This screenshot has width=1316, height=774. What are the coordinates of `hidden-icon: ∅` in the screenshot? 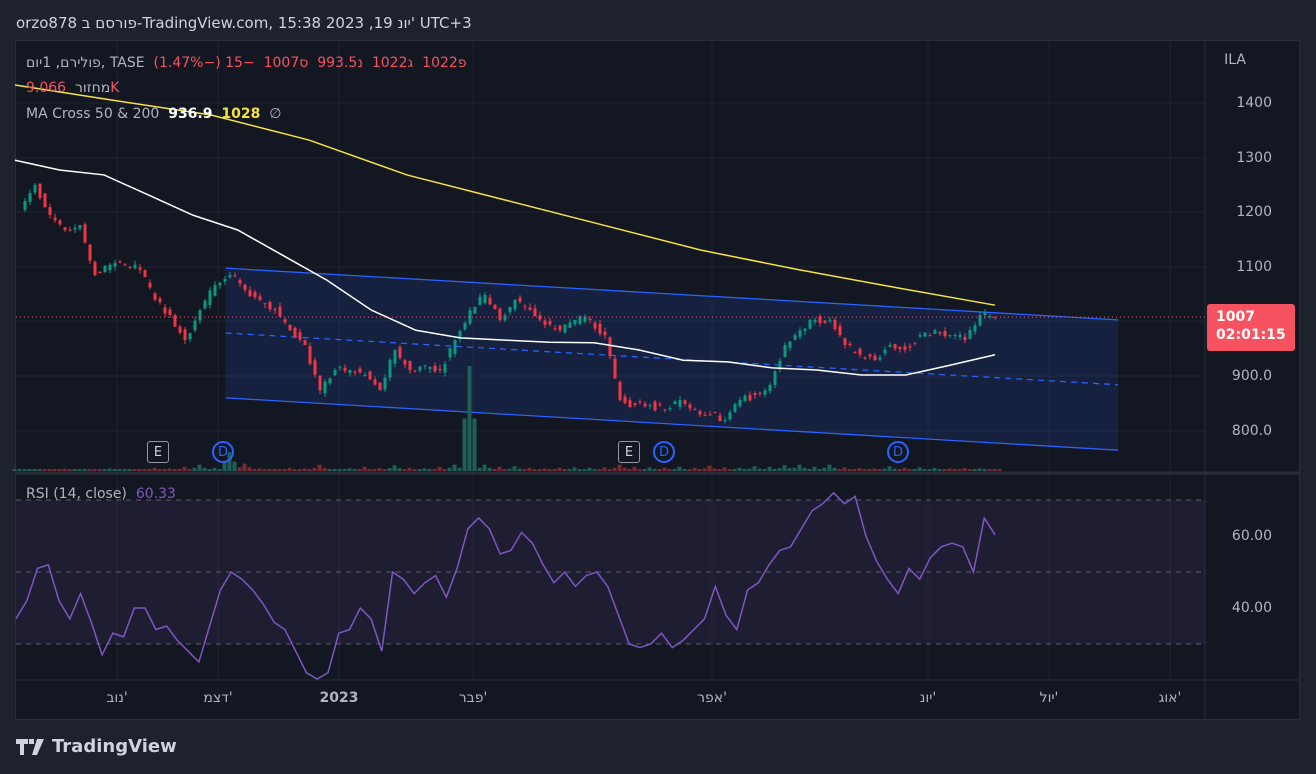 It's located at (275, 114).